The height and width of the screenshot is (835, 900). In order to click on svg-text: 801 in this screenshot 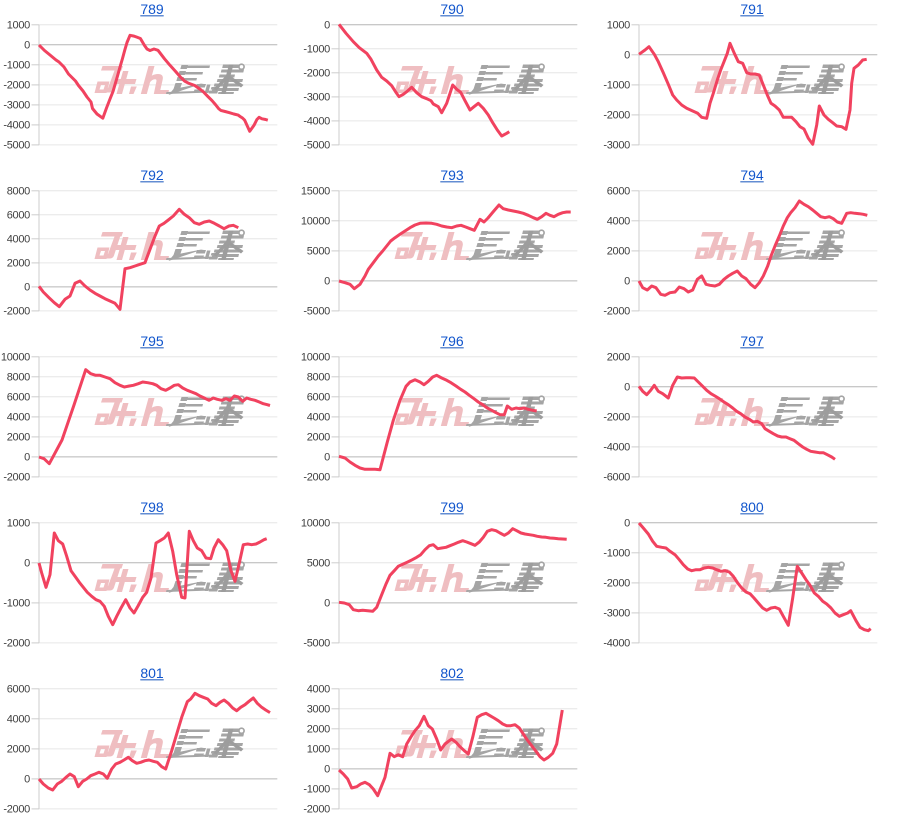, I will do `click(152, 673)`.